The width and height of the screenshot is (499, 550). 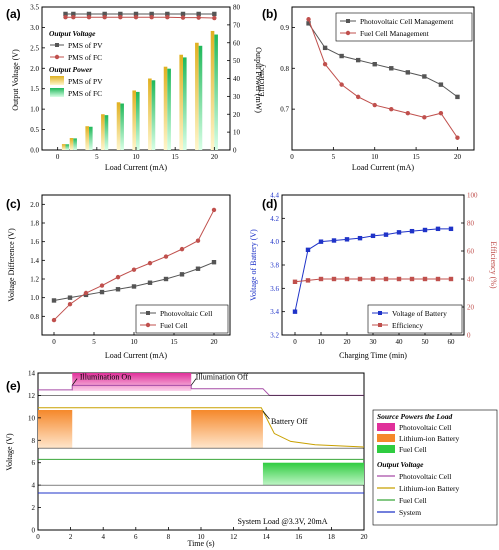 I want to click on d-left-ytick-label: 4.0, so click(x=274, y=242).